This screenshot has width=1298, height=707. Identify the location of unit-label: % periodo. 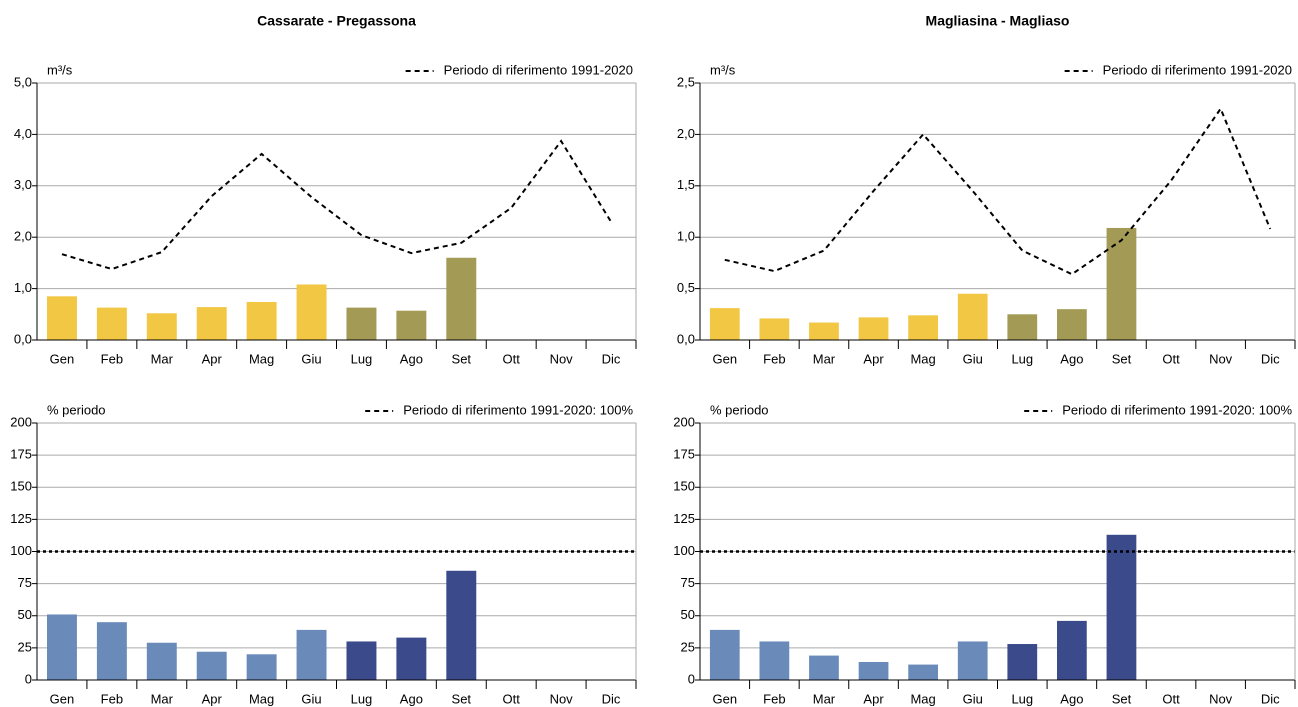
(76, 409).